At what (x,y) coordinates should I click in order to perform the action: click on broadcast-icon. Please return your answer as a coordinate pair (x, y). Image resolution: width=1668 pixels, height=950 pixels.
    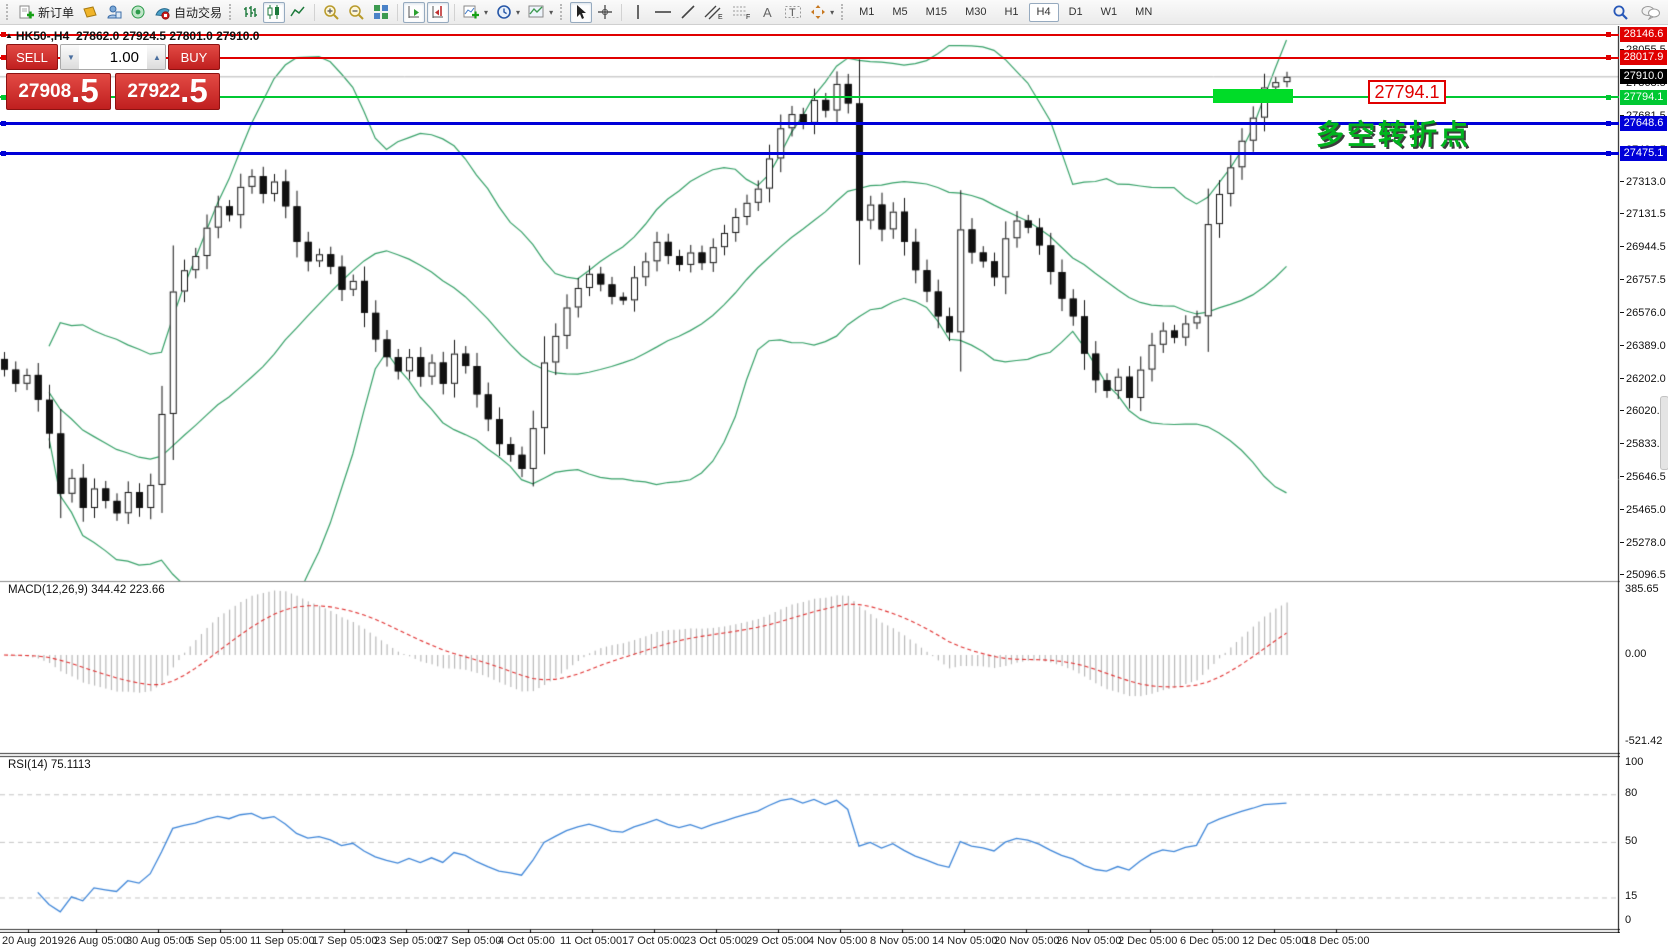
    Looking at the image, I should click on (138, 12).